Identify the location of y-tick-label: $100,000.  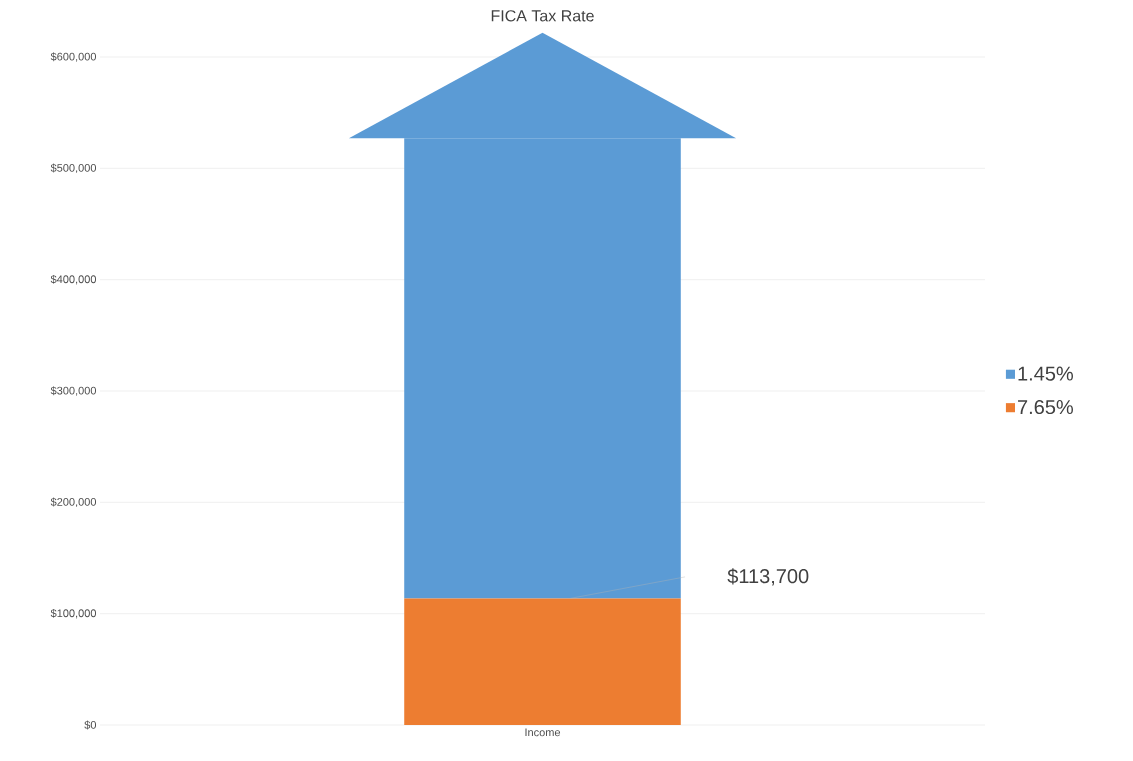
(73, 613).